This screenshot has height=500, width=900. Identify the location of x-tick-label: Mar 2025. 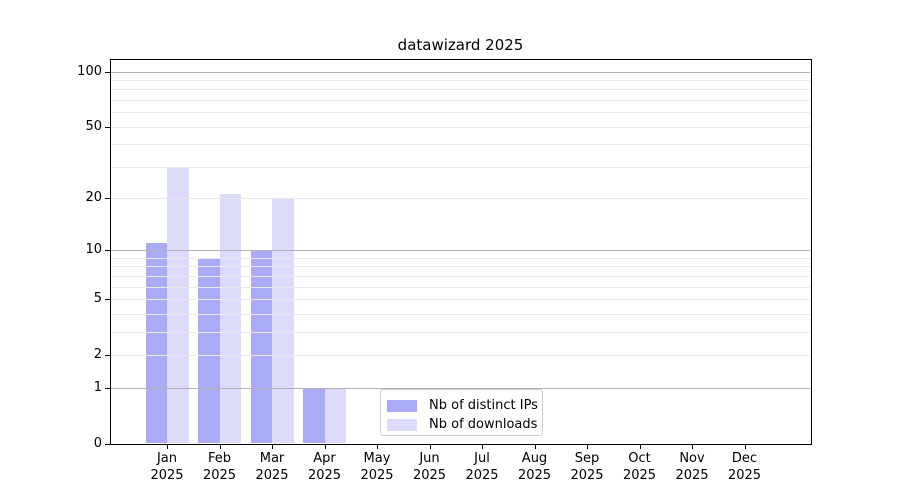
(272, 467).